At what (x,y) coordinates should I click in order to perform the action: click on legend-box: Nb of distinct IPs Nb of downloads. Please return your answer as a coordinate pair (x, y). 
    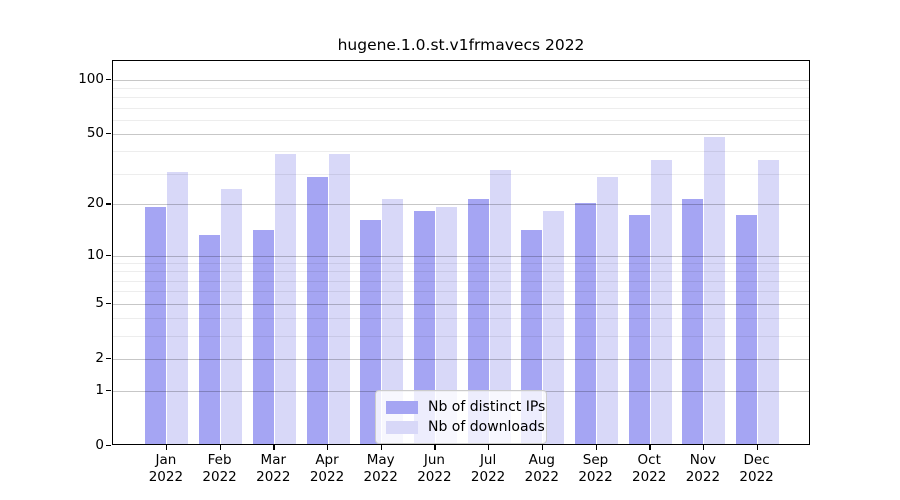
    Looking at the image, I should click on (461, 417).